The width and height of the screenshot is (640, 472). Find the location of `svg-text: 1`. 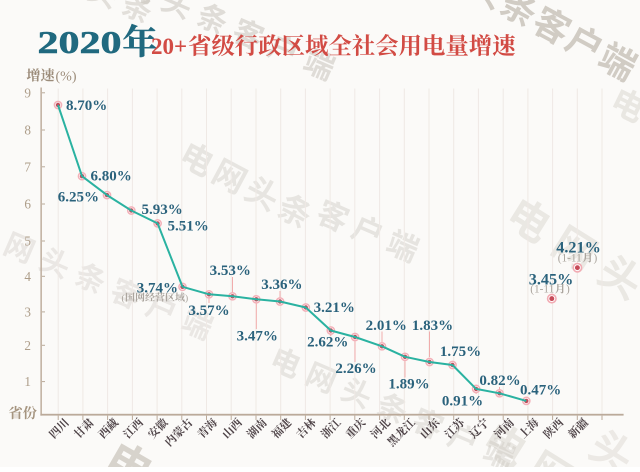

svg-text: 1 is located at coordinates (27, 381).